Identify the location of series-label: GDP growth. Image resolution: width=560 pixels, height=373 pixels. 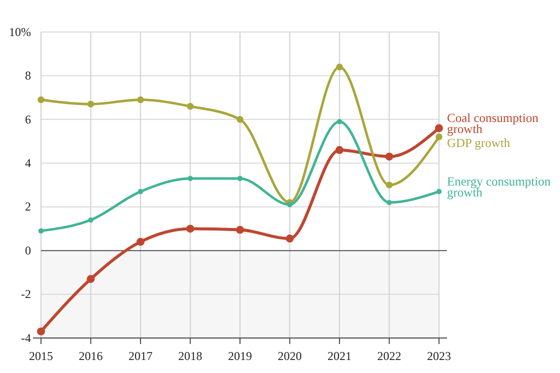
(479, 143).